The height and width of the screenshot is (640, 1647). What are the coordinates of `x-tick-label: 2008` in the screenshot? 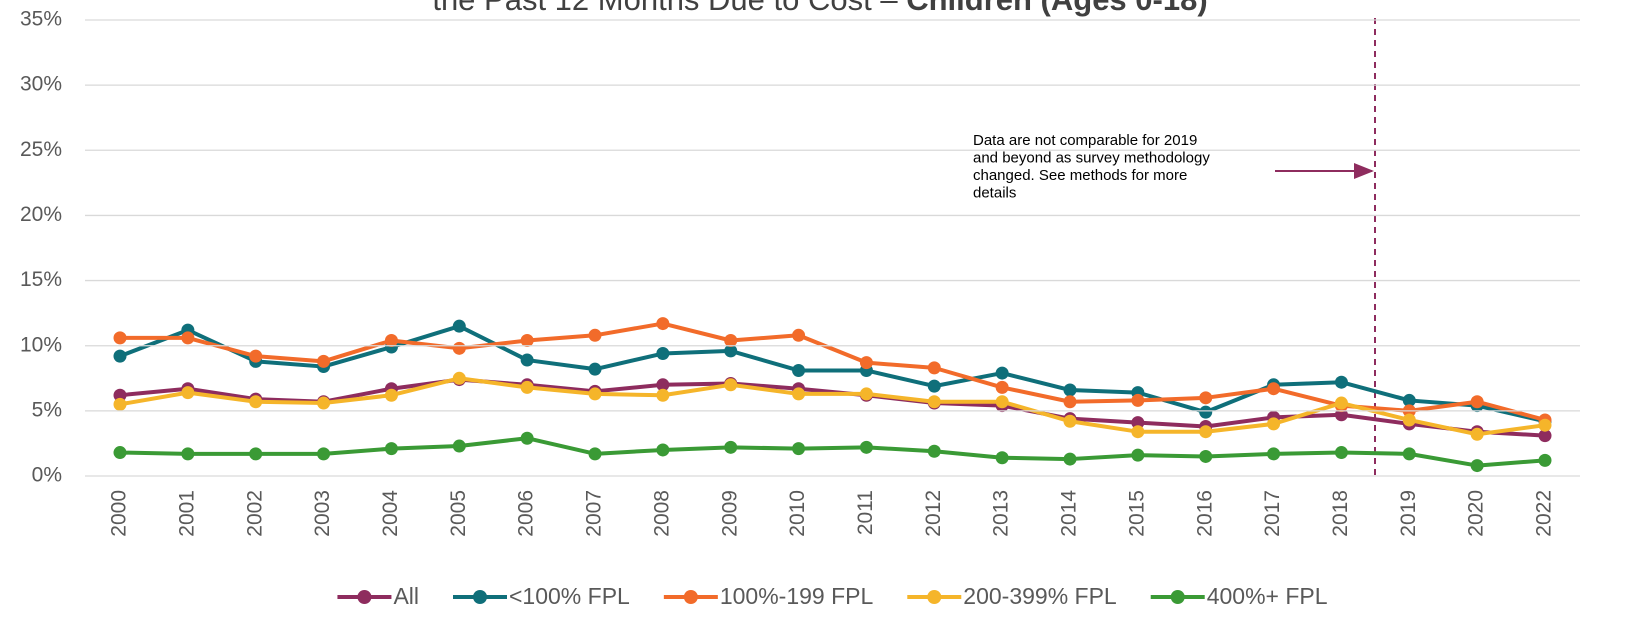 It's located at (661, 513).